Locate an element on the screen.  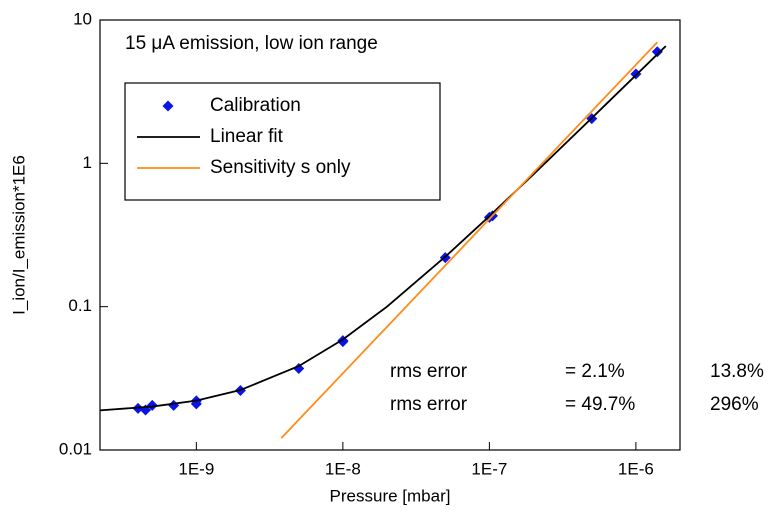
x-tick-label: 1E-8 is located at coordinates (343, 468).